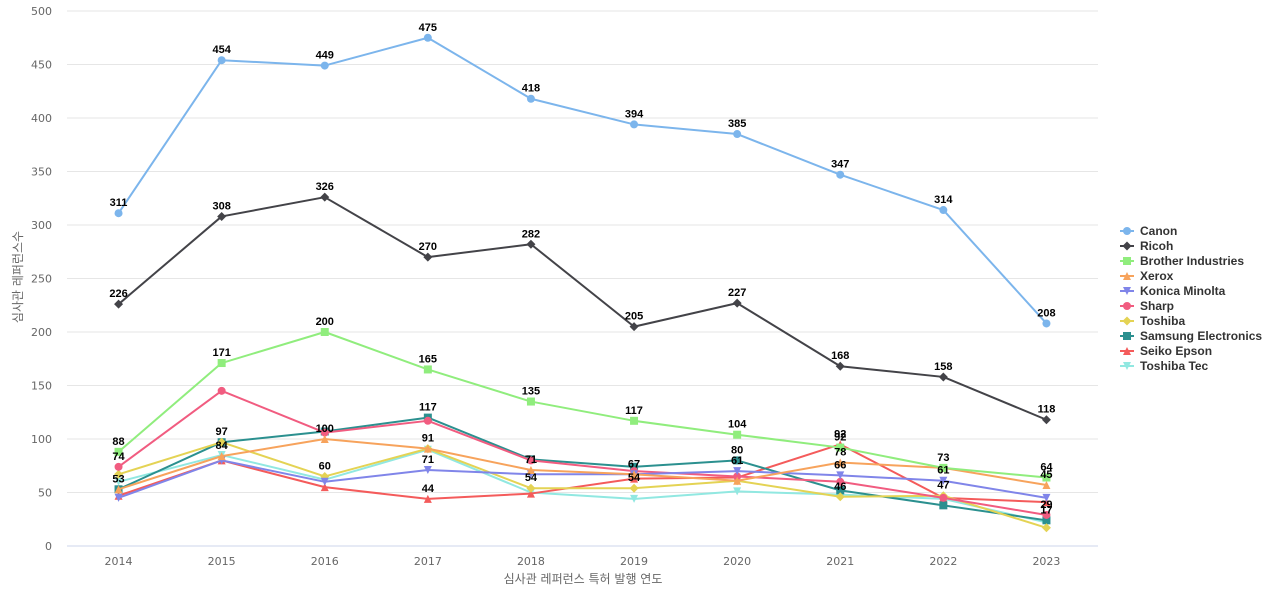 This screenshot has height=600, width=1280. I want to click on legend-item-toshiba-tec: Toshiba Tec, so click(1164, 366).